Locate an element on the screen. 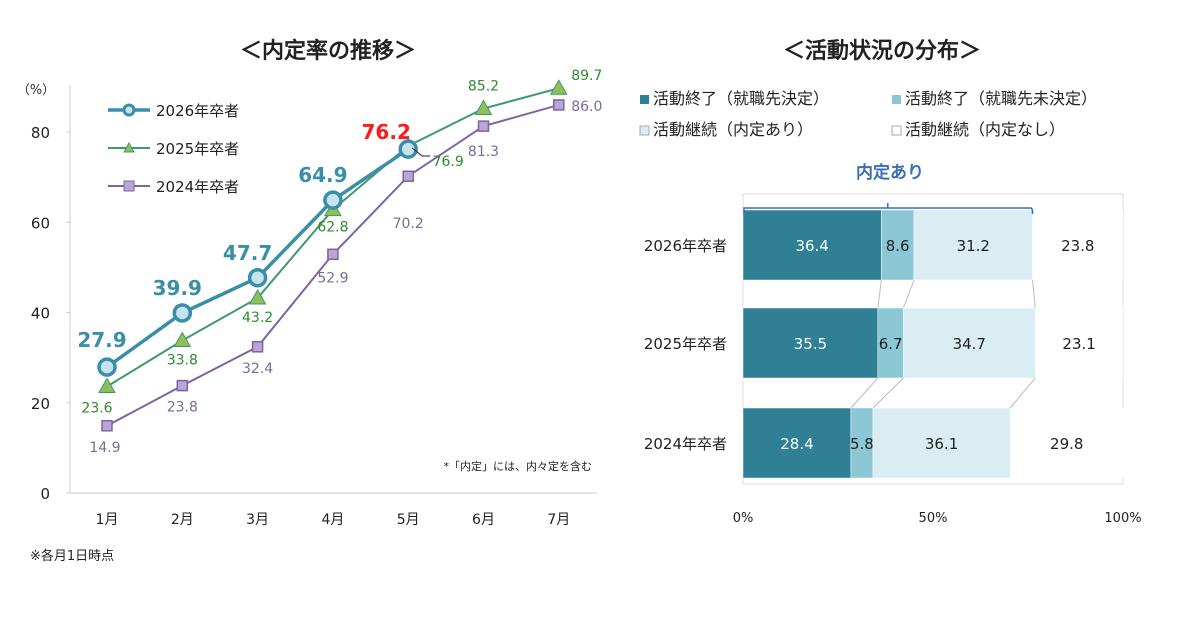 The image size is (1200, 630). bar-value-label: 28.4 is located at coordinates (796, 444).